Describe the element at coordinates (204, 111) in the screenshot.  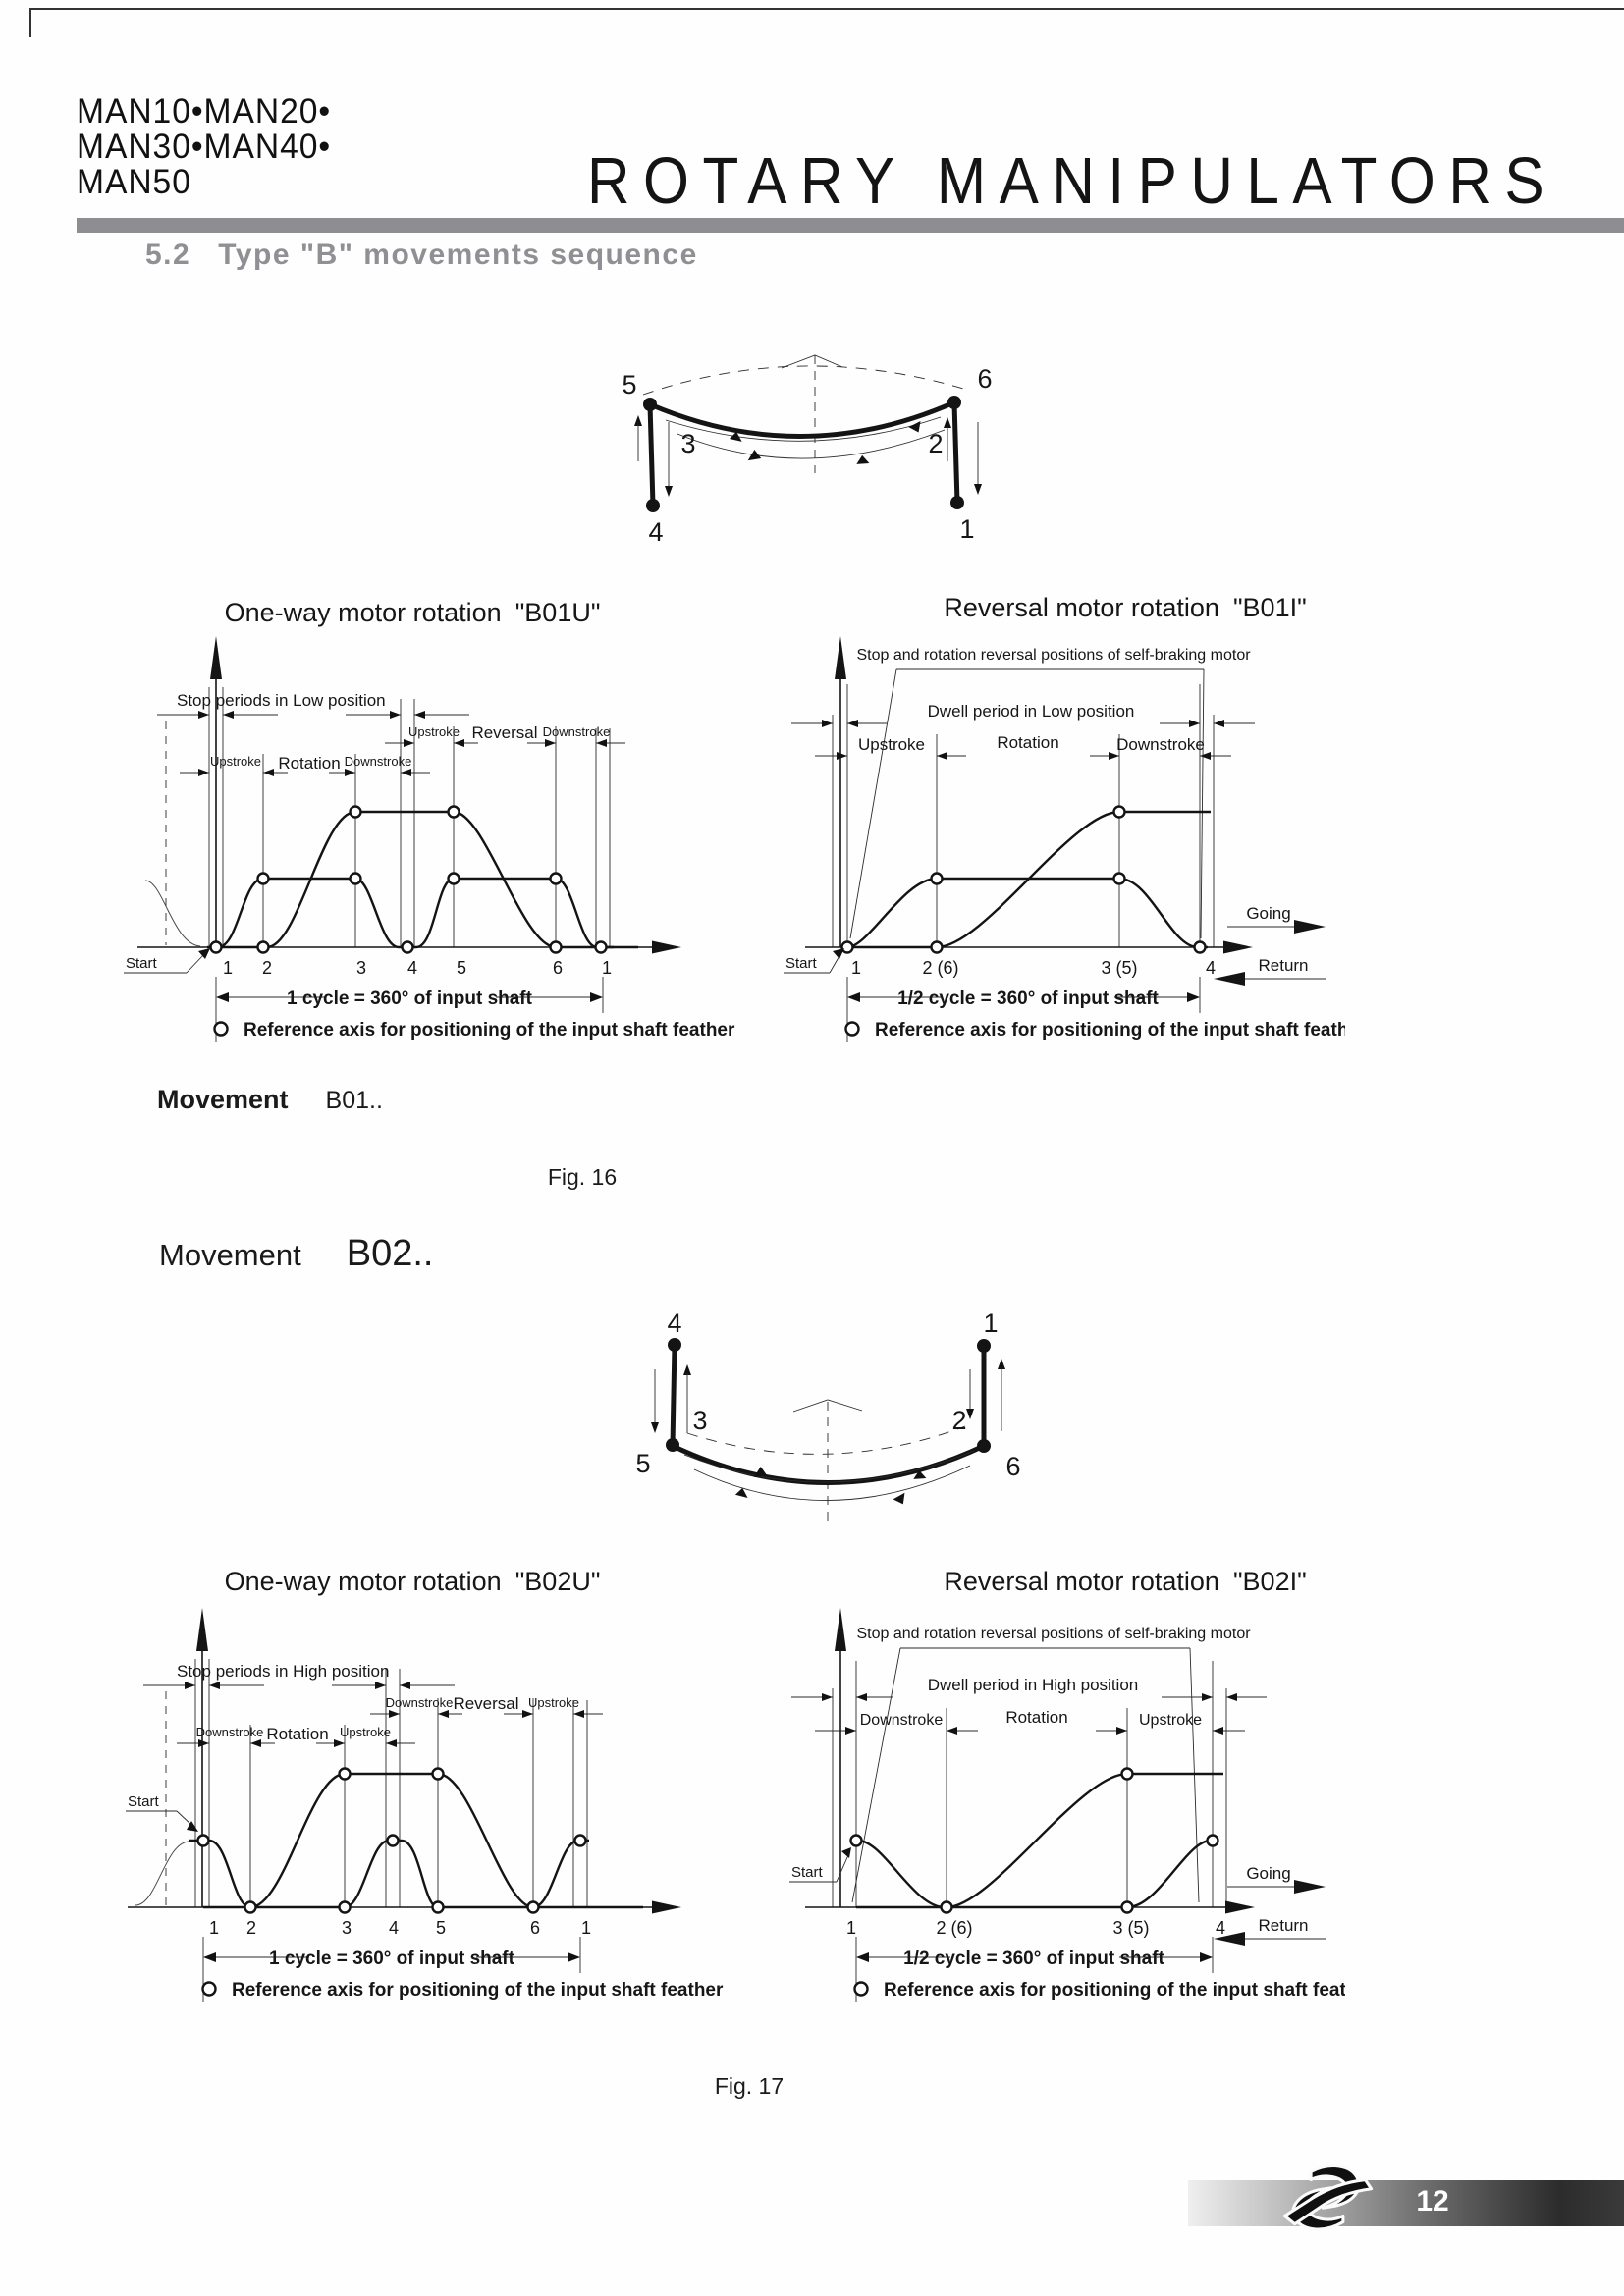
I see `model-line: MAN10•MAN20•` at that location.